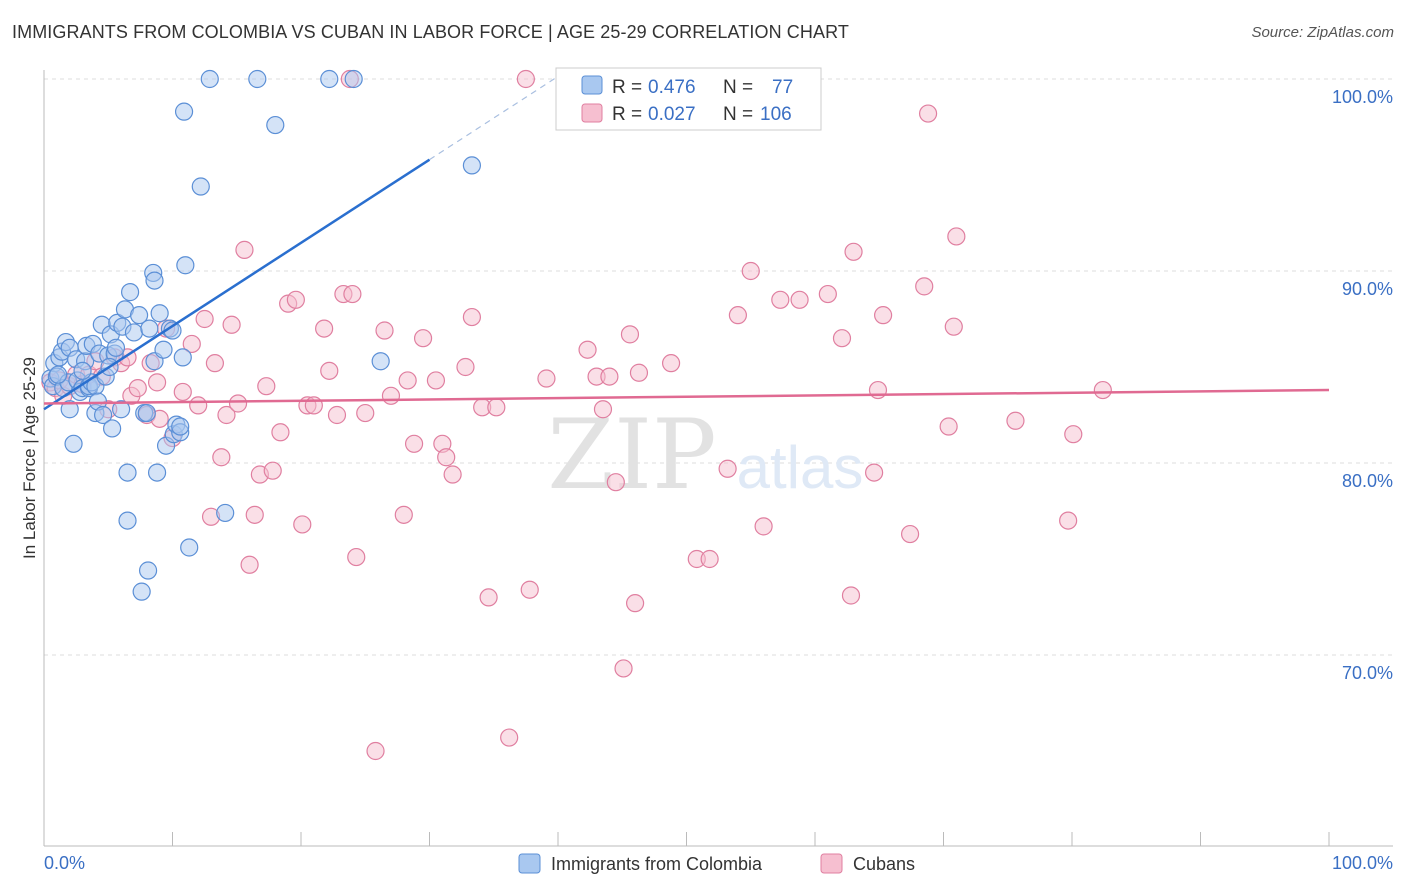 This screenshot has width=1406, height=892. What do you see at coordinates (1367, 673) in the screenshot?
I see `y-tick-label: 70.0%` at bounding box center [1367, 673].